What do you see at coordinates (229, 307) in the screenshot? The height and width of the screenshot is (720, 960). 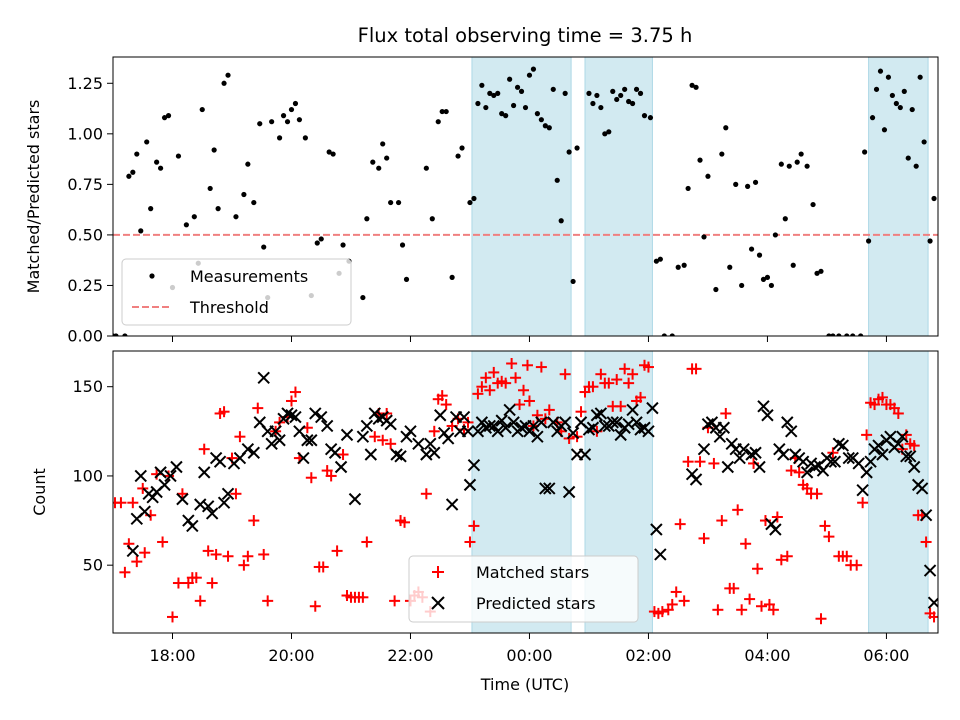 I see `legend-threshold-label: Threshold` at bounding box center [229, 307].